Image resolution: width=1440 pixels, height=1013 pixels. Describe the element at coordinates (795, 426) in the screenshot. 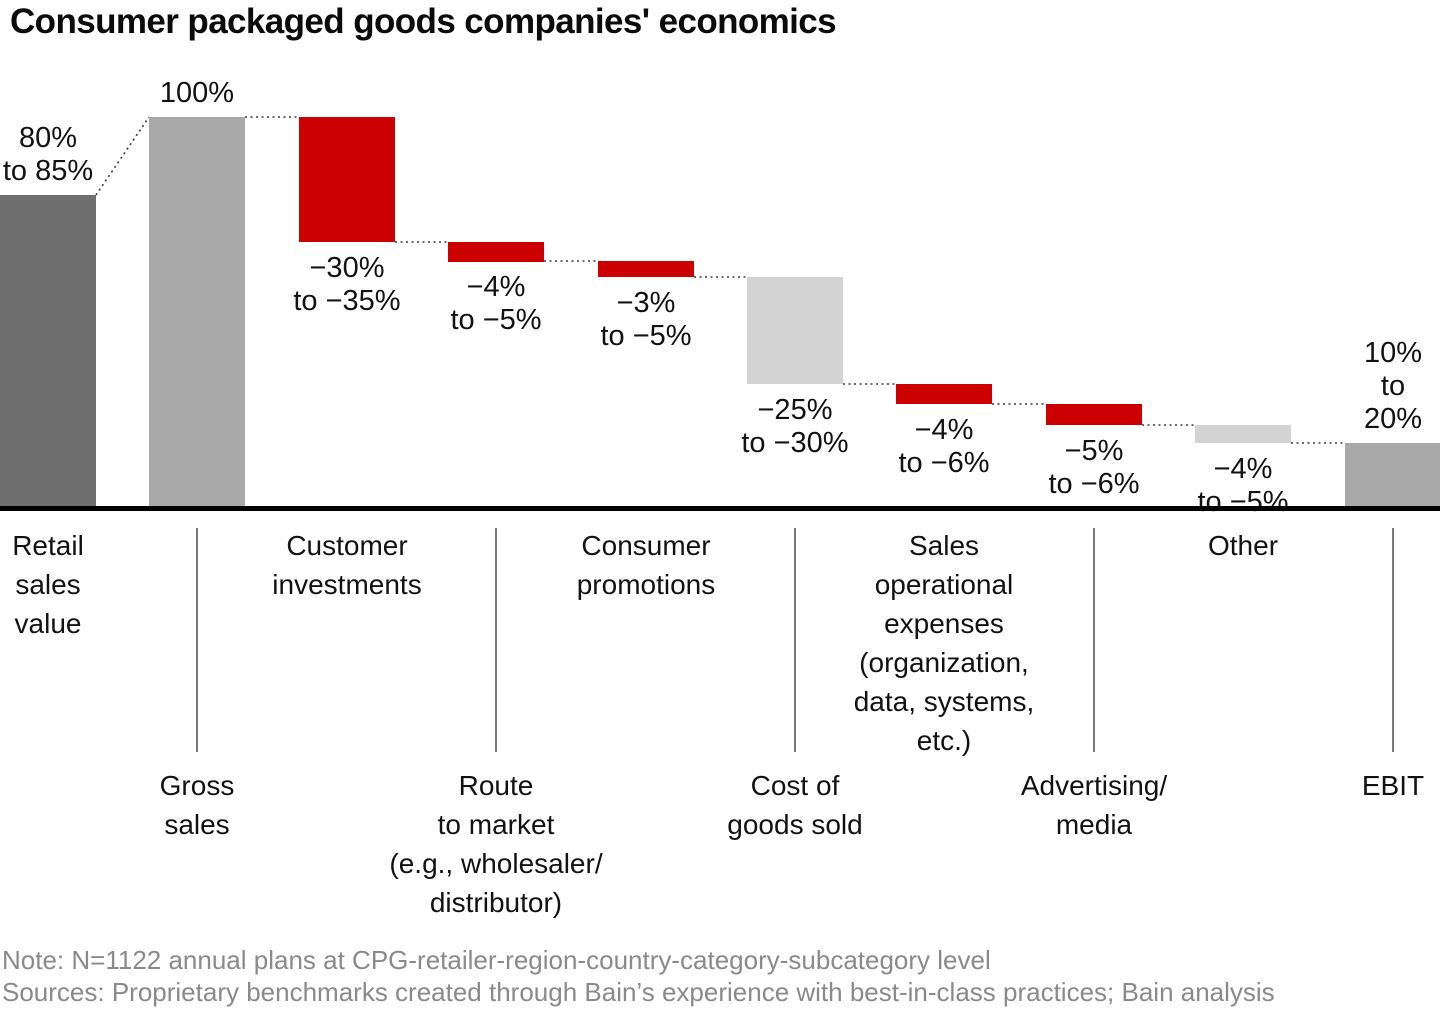

I see `value-label-cost-of-goods-sold: −25% to −30%` at that location.